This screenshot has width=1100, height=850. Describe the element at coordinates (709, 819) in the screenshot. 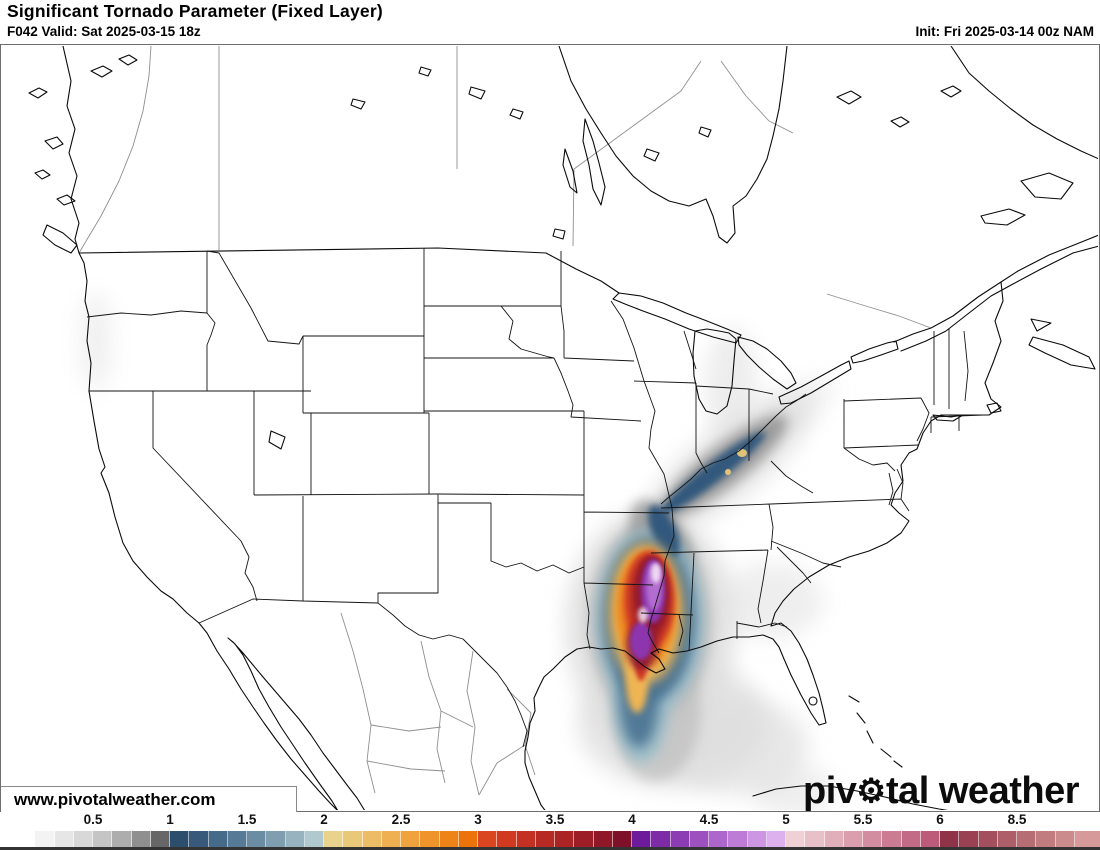

I see `colorbar-tick-label: 4.5` at that location.